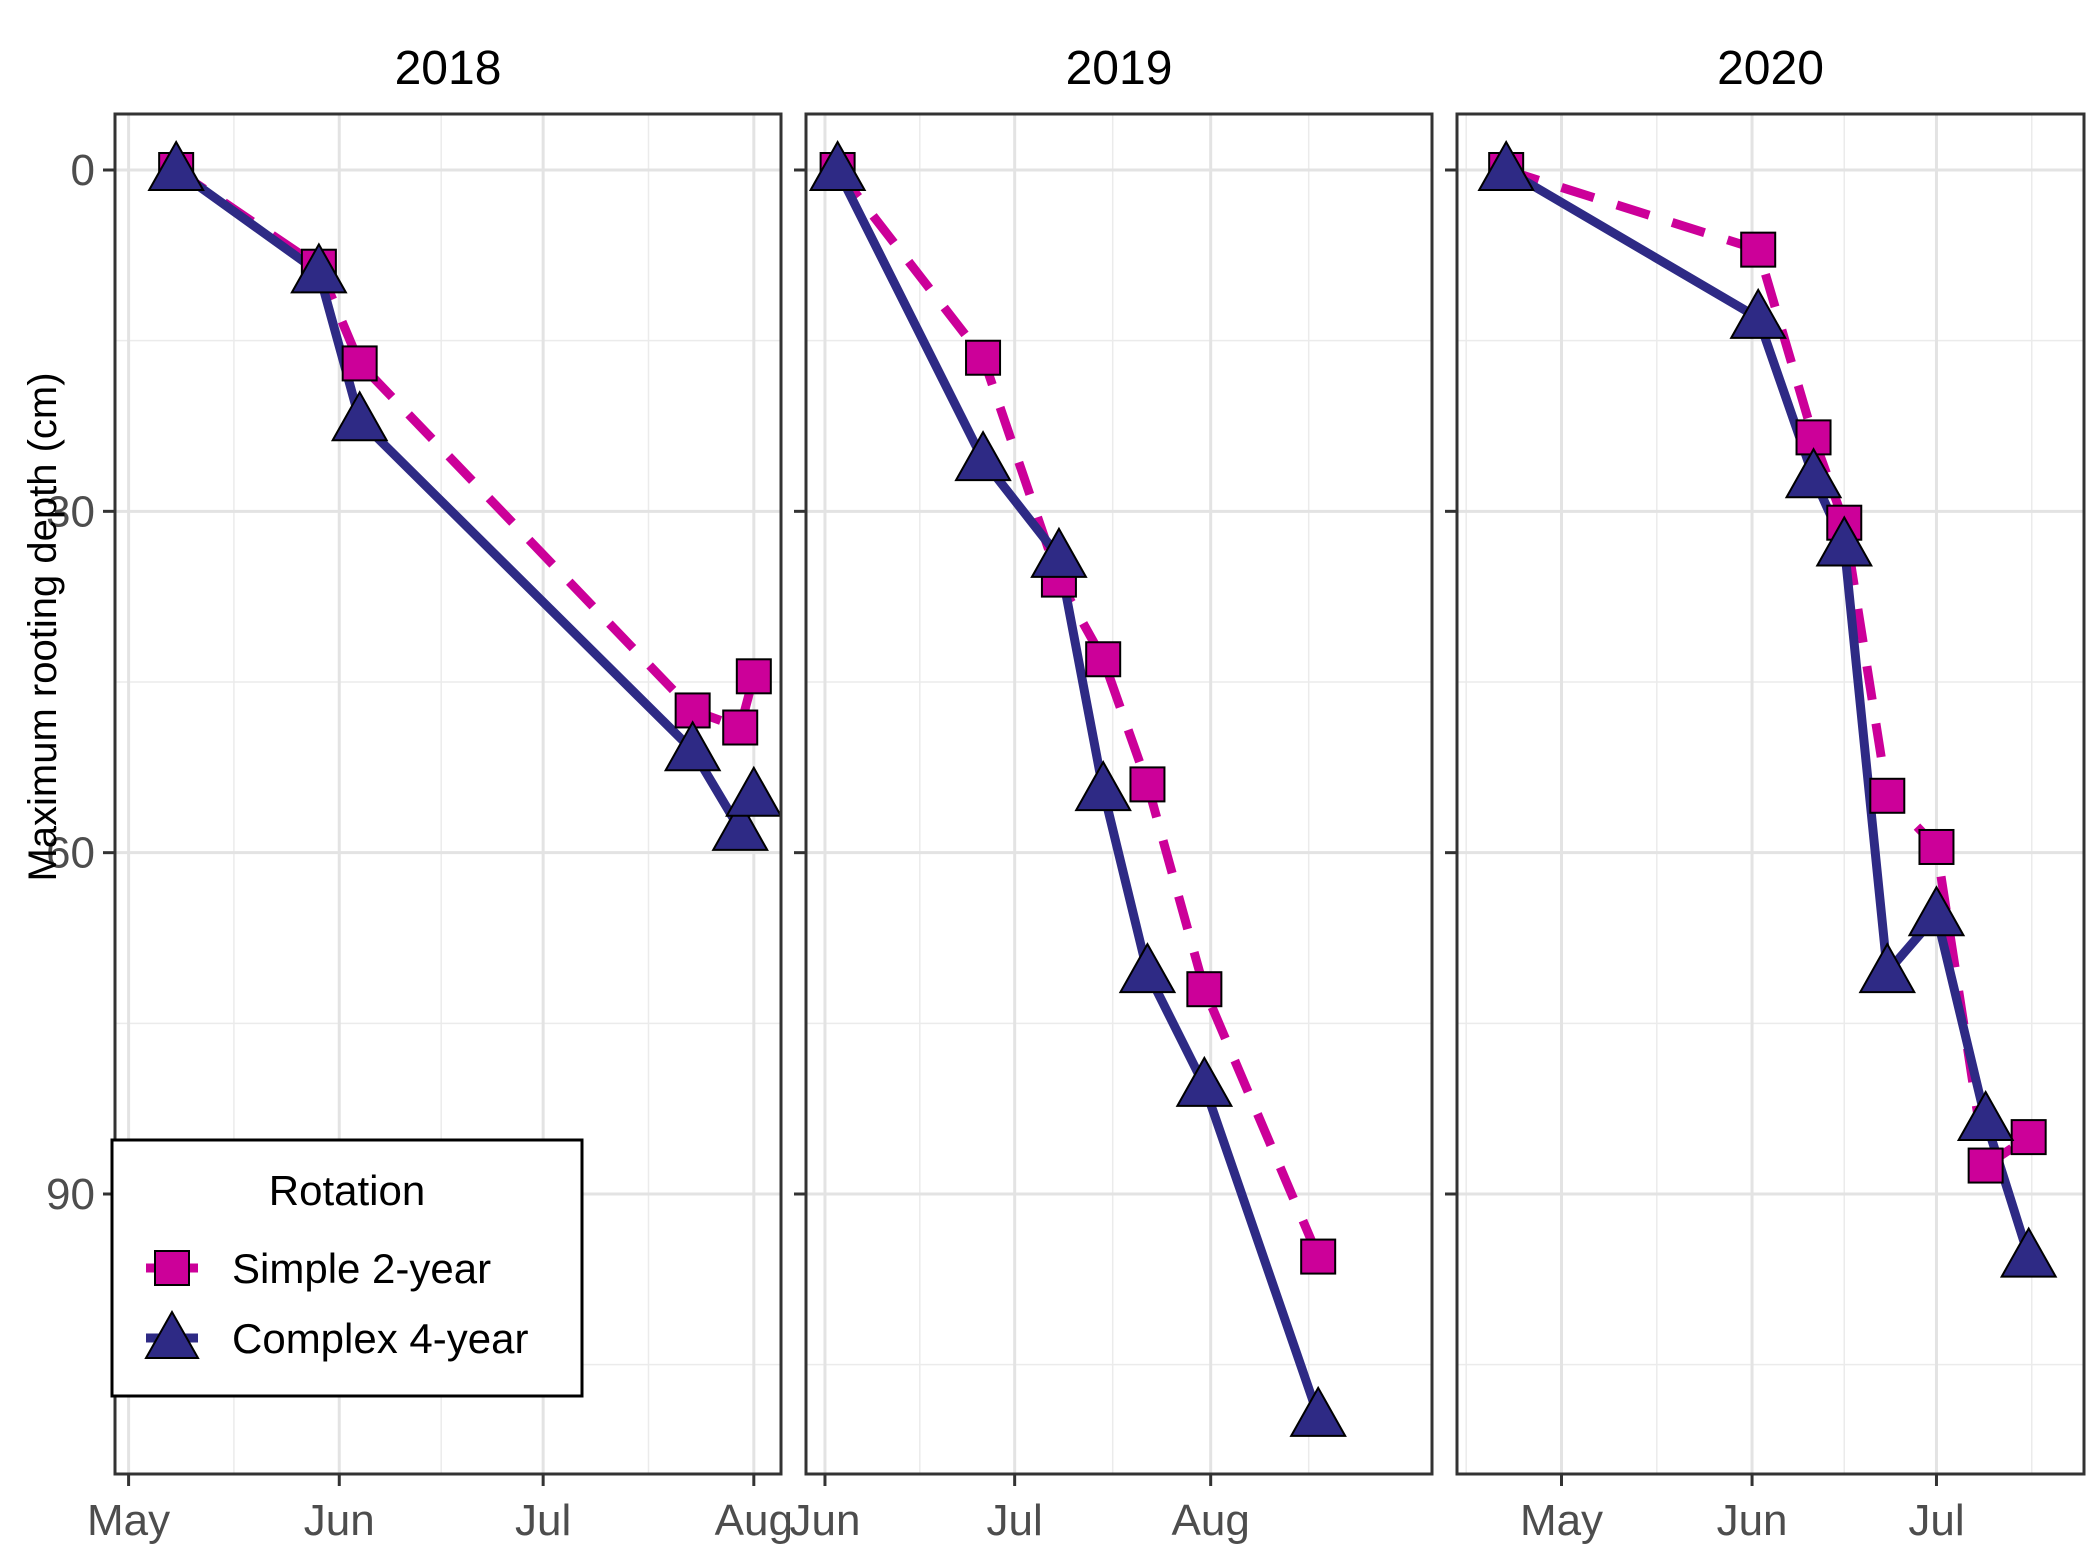 Image resolution: width=2100 pixels, height=1567 pixels. What do you see at coordinates (172, 1334) in the screenshot?
I see `legend-key-triangle` at bounding box center [172, 1334].